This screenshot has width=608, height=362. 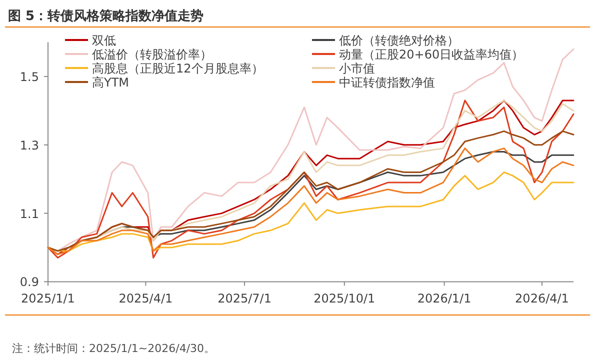 I want to click on text: 注：统计时间：2025/1/1~2026/4/30。, so click(x=114, y=348).